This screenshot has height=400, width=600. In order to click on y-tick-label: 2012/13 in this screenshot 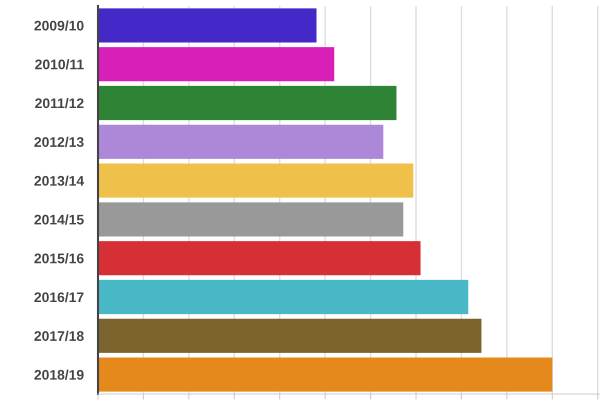, I will do `click(59, 142)`.